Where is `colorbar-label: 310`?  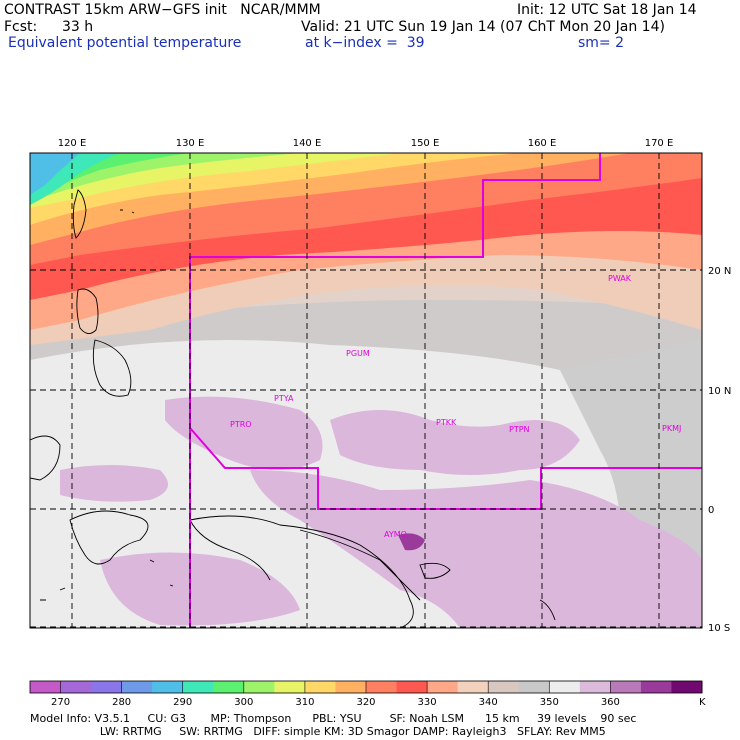 colorbar-label: 310 is located at coordinates (304, 702).